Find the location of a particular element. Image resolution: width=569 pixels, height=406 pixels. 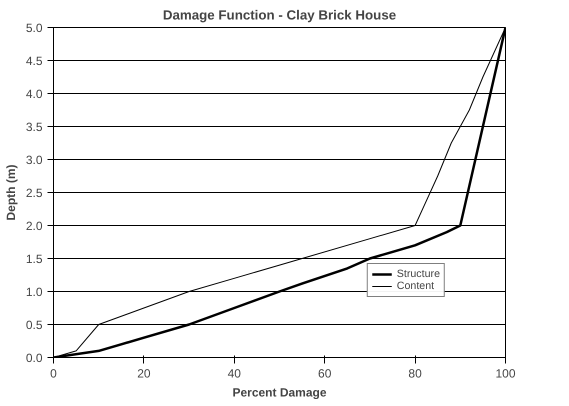

y-tick-label: 3.0 is located at coordinates (34, 160).